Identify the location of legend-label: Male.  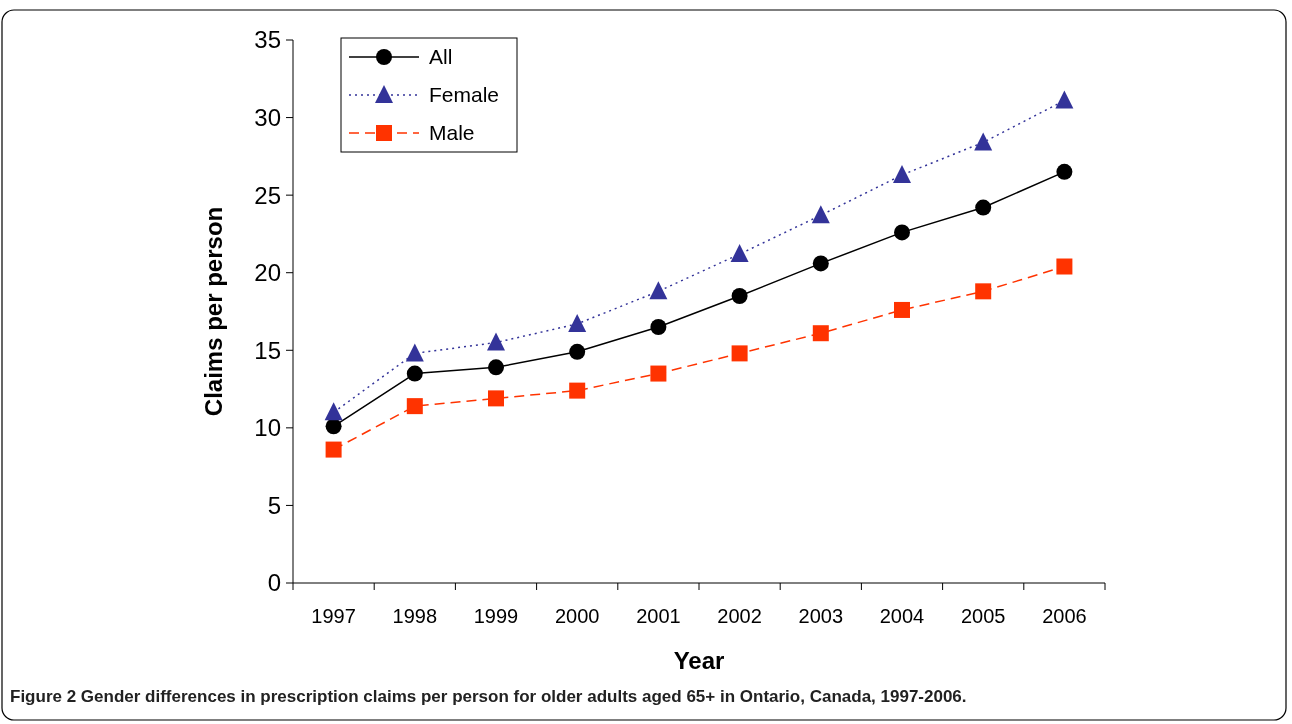
(452, 133).